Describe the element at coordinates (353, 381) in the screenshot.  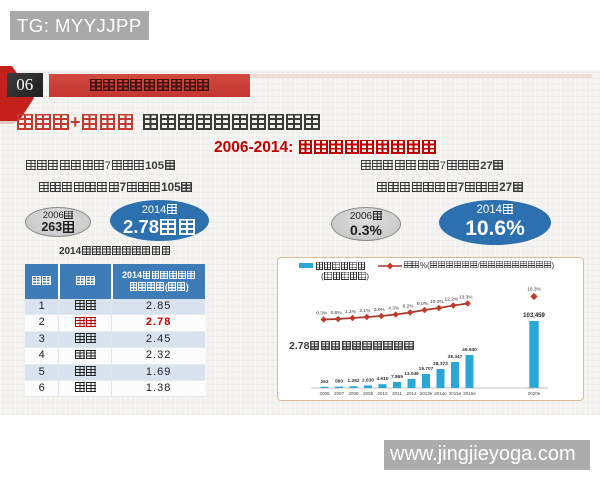
I see `svg-text: 1.282` at that location.